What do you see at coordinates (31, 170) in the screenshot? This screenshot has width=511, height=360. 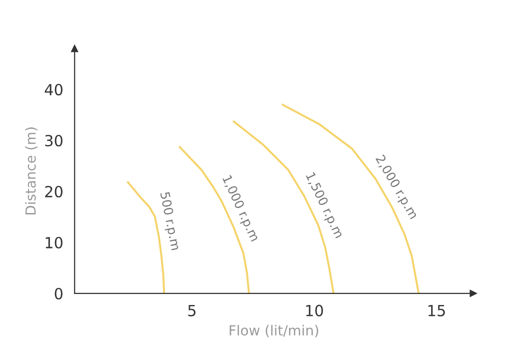 I see `y-axis-title: Distance (m)` at bounding box center [31, 170].